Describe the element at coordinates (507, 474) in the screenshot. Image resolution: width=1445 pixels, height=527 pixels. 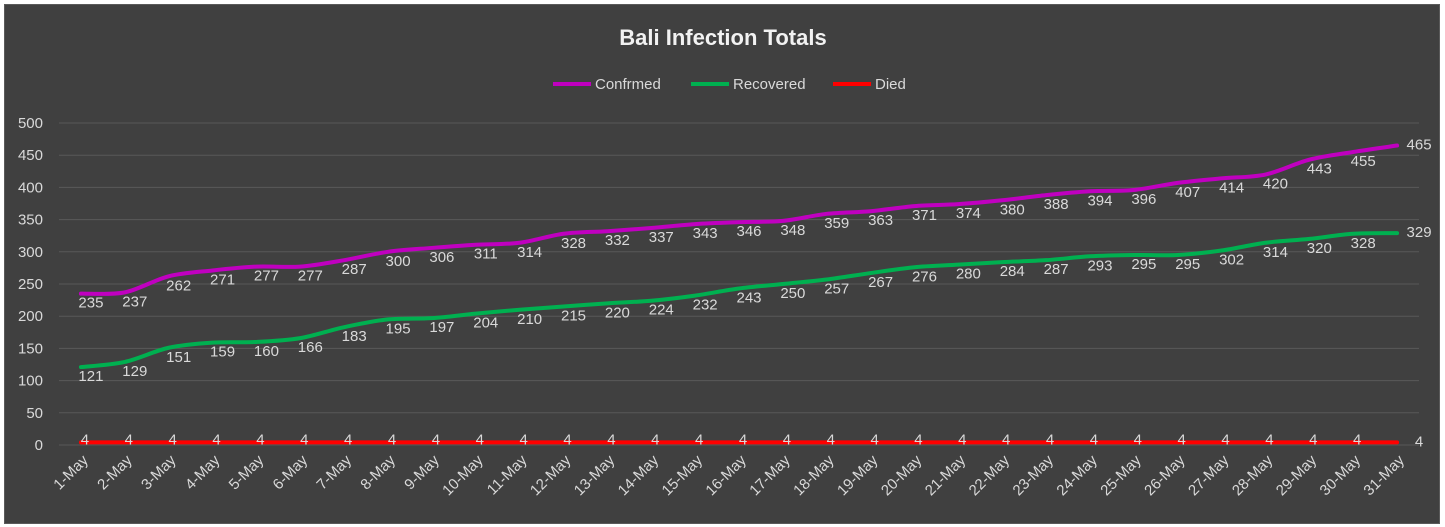
I see `x-tick-label: 11-May` at that location.